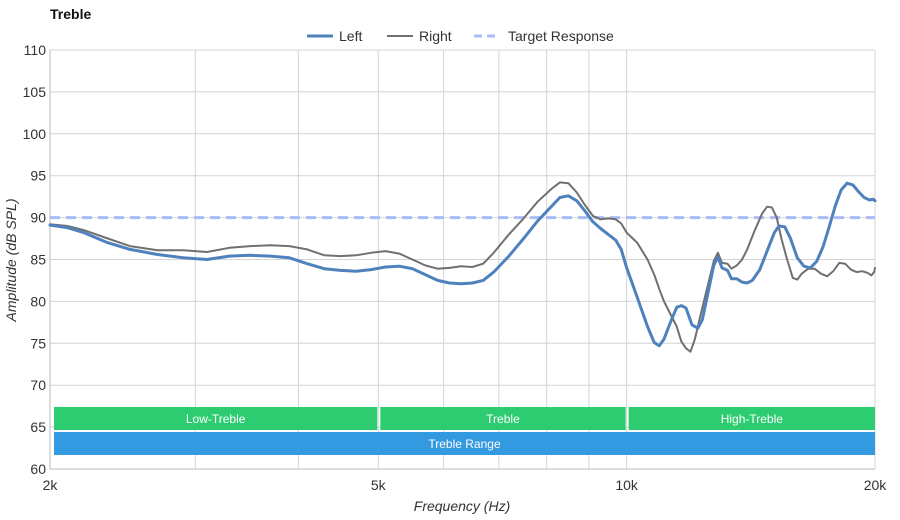  I want to click on y-tick-label: 85, so click(38, 260).